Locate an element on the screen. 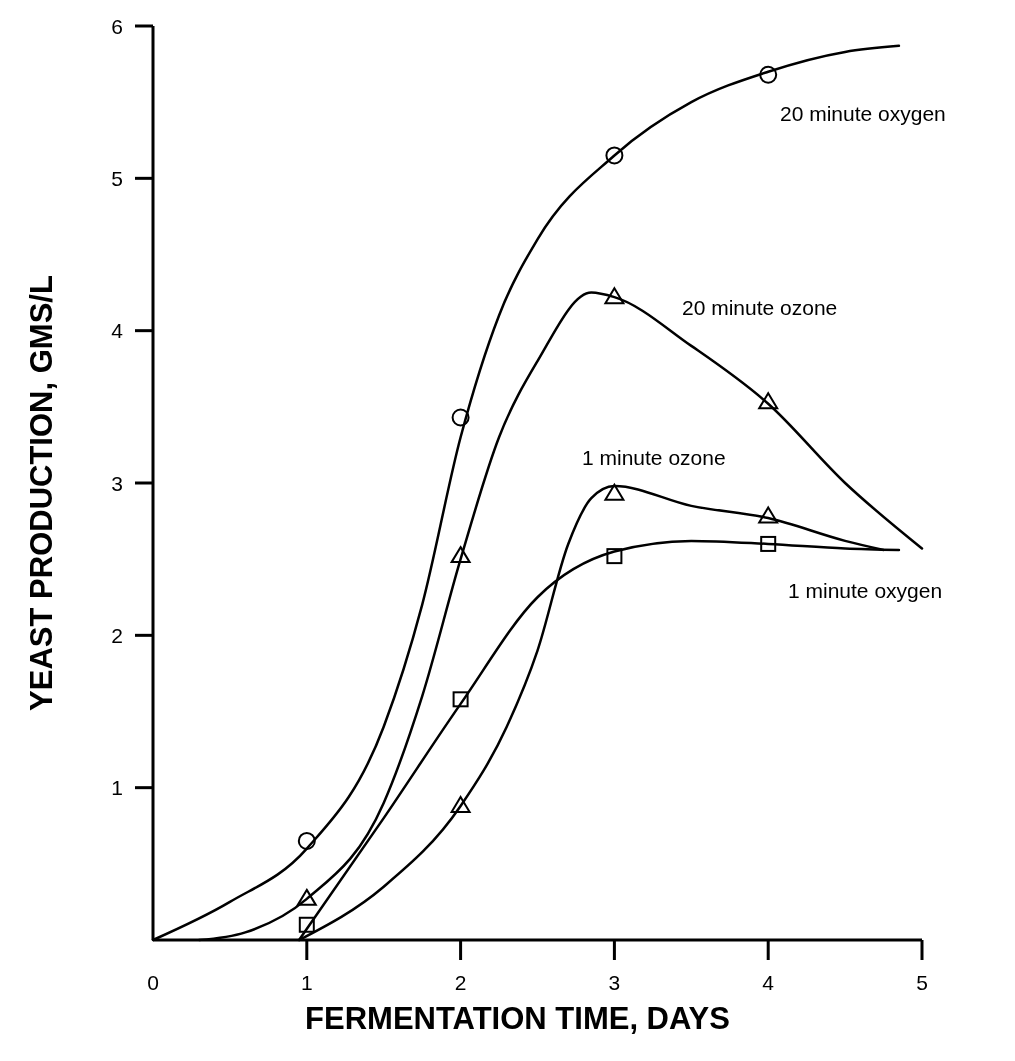 This screenshot has width=1015, height=1061. x-axis-title: FERMENTATION TIME, DAYS is located at coordinates (517, 1018).